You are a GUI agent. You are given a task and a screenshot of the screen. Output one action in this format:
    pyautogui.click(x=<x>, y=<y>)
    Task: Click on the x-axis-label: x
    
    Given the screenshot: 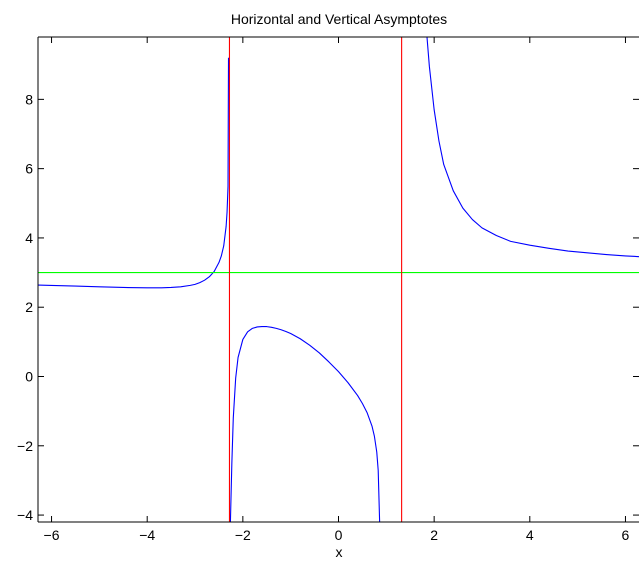 What is the action you would take?
    pyautogui.click(x=339, y=552)
    